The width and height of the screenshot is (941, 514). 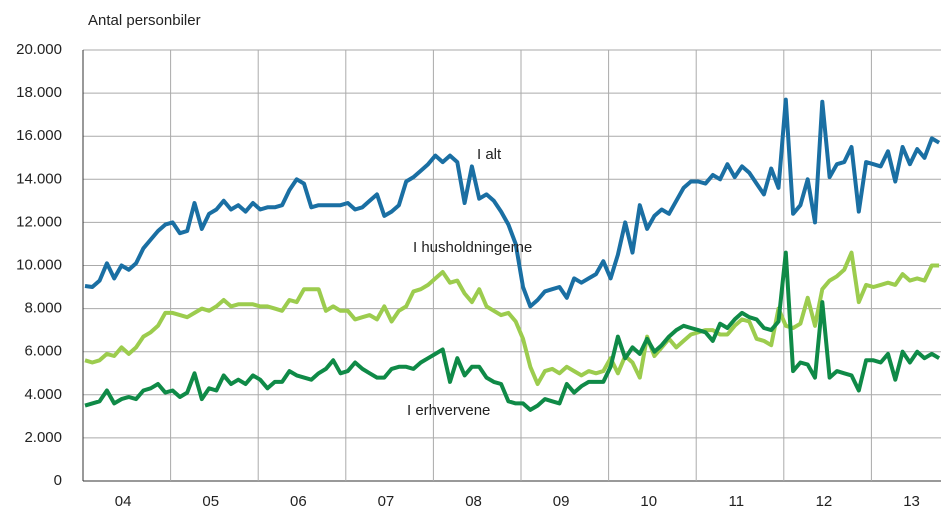 What do you see at coordinates (298, 501) in the screenshot?
I see `x-tick-label: 06` at bounding box center [298, 501].